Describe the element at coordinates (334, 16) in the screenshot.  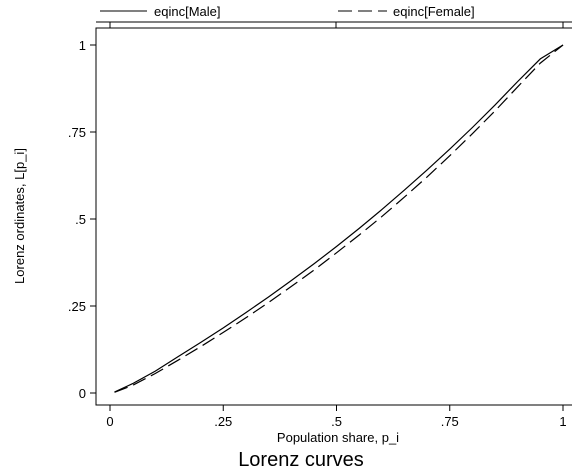
I see `legend: eqinc[Male] eqinc[Female]` at that location.